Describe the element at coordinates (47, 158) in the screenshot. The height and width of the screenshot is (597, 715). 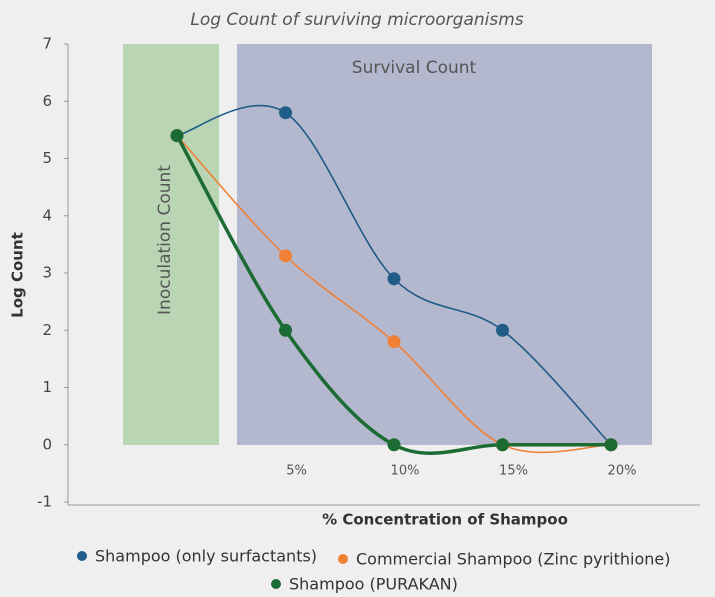
I see `y-tick-label: 5` at that location.